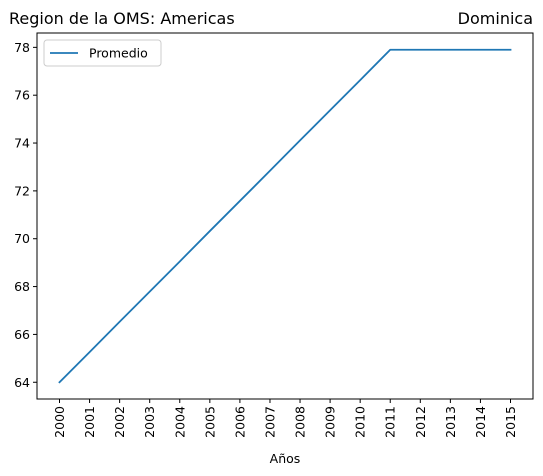  What do you see at coordinates (22, 286) in the screenshot?
I see `y-tick-label: 68` at bounding box center [22, 286].